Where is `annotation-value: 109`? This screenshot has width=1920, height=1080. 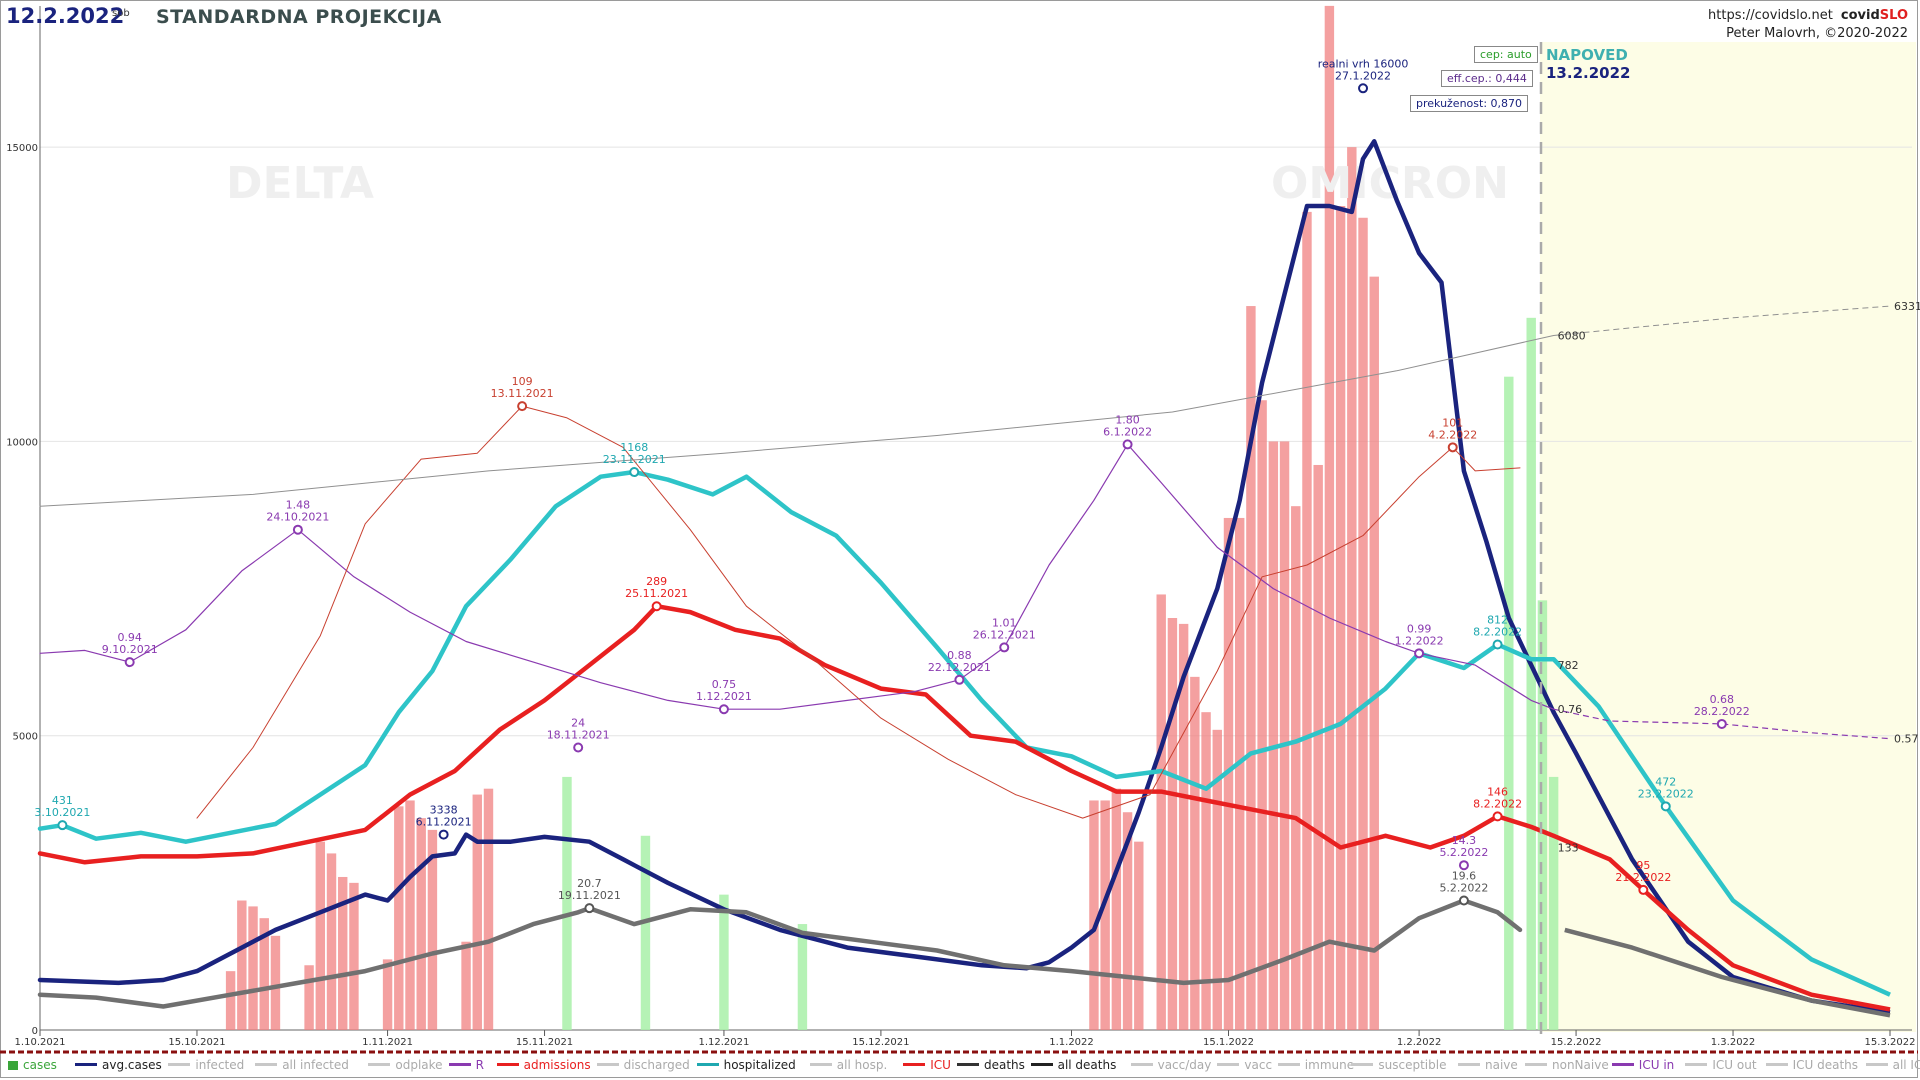 annotation-value: 109 is located at coordinates (522, 381).